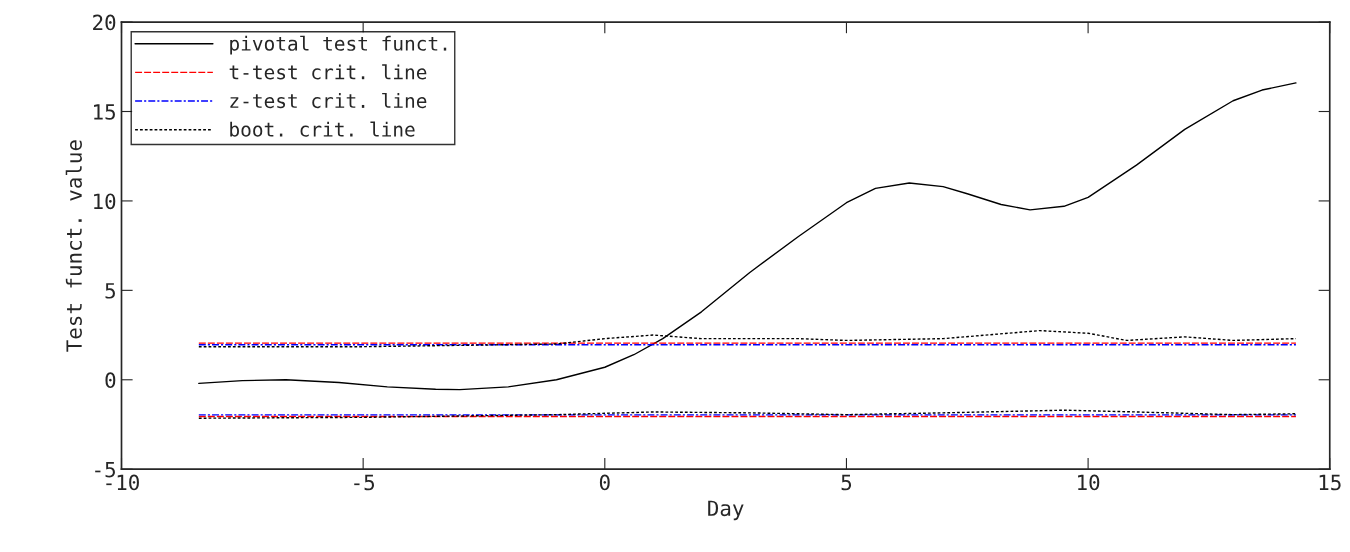 The image size is (1350, 552). Describe the element at coordinates (747, 414) in the screenshot. I see `line-series` at that location.